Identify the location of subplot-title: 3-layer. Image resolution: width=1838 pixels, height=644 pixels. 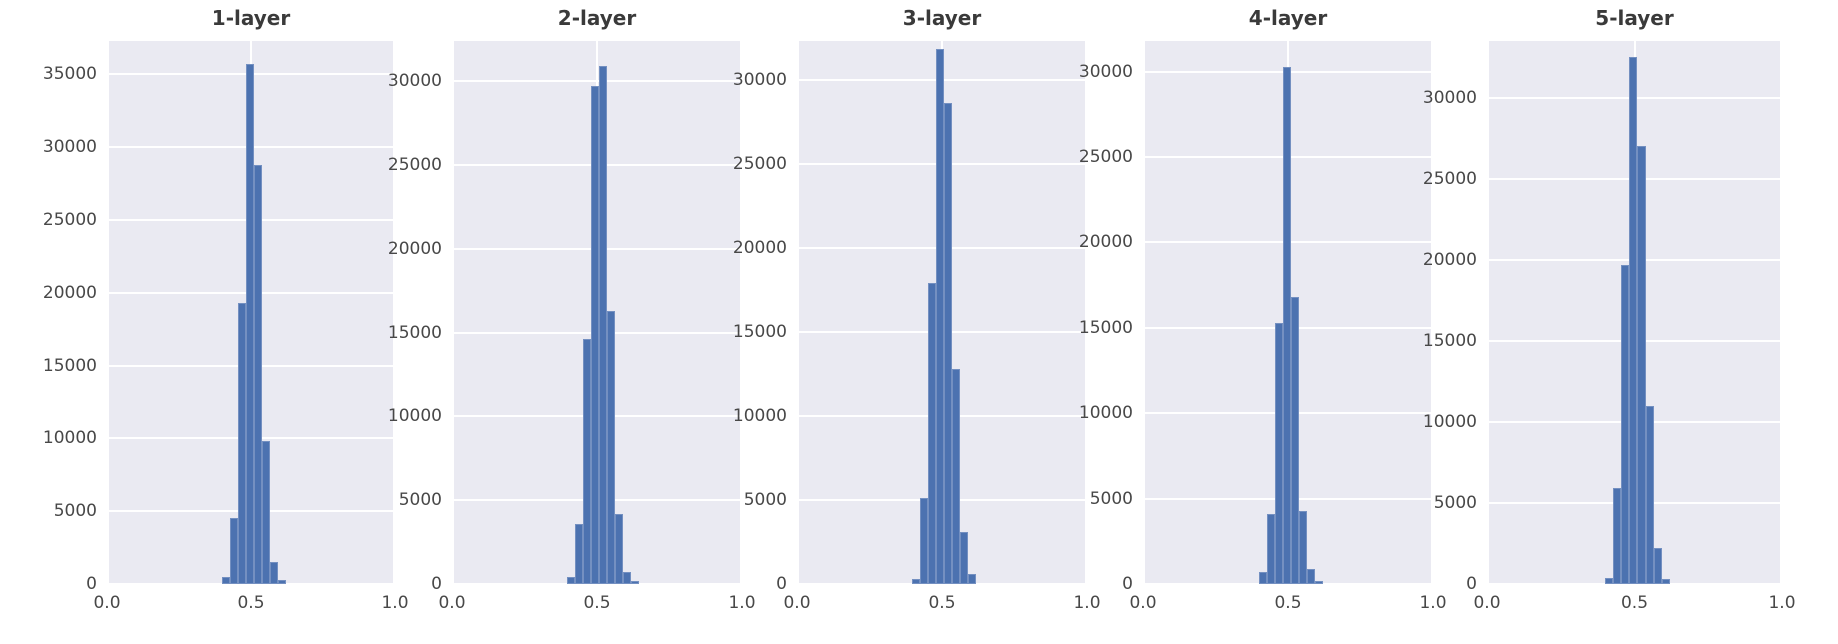
(942, 18).